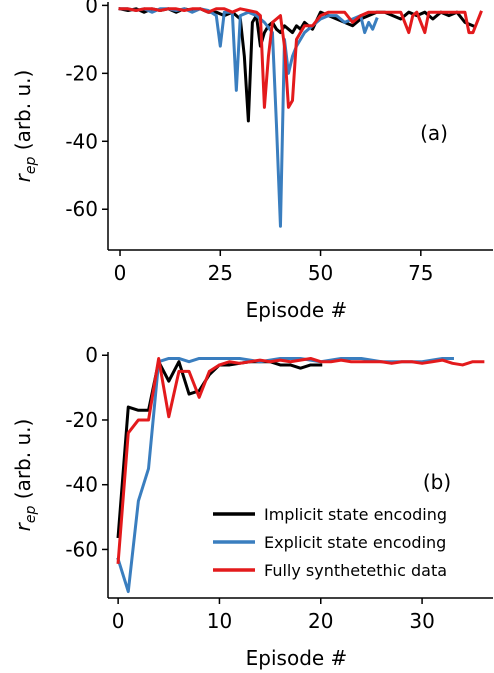 The height and width of the screenshot is (673, 494). What do you see at coordinates (437, 482) in the screenshot?
I see `panel-label: (b)` at bounding box center [437, 482].